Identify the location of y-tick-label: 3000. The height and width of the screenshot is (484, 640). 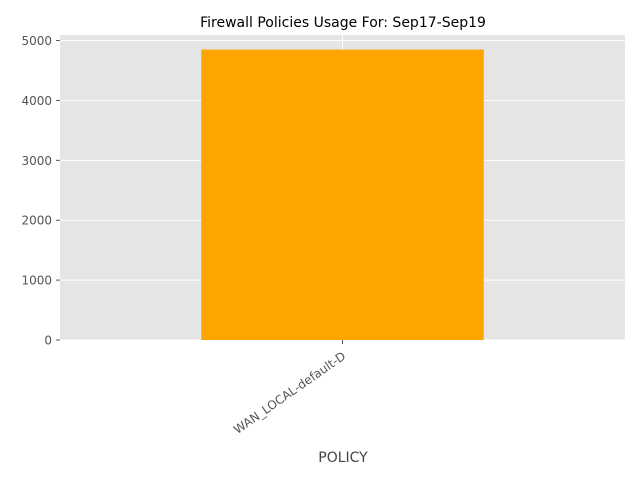
(36, 161).